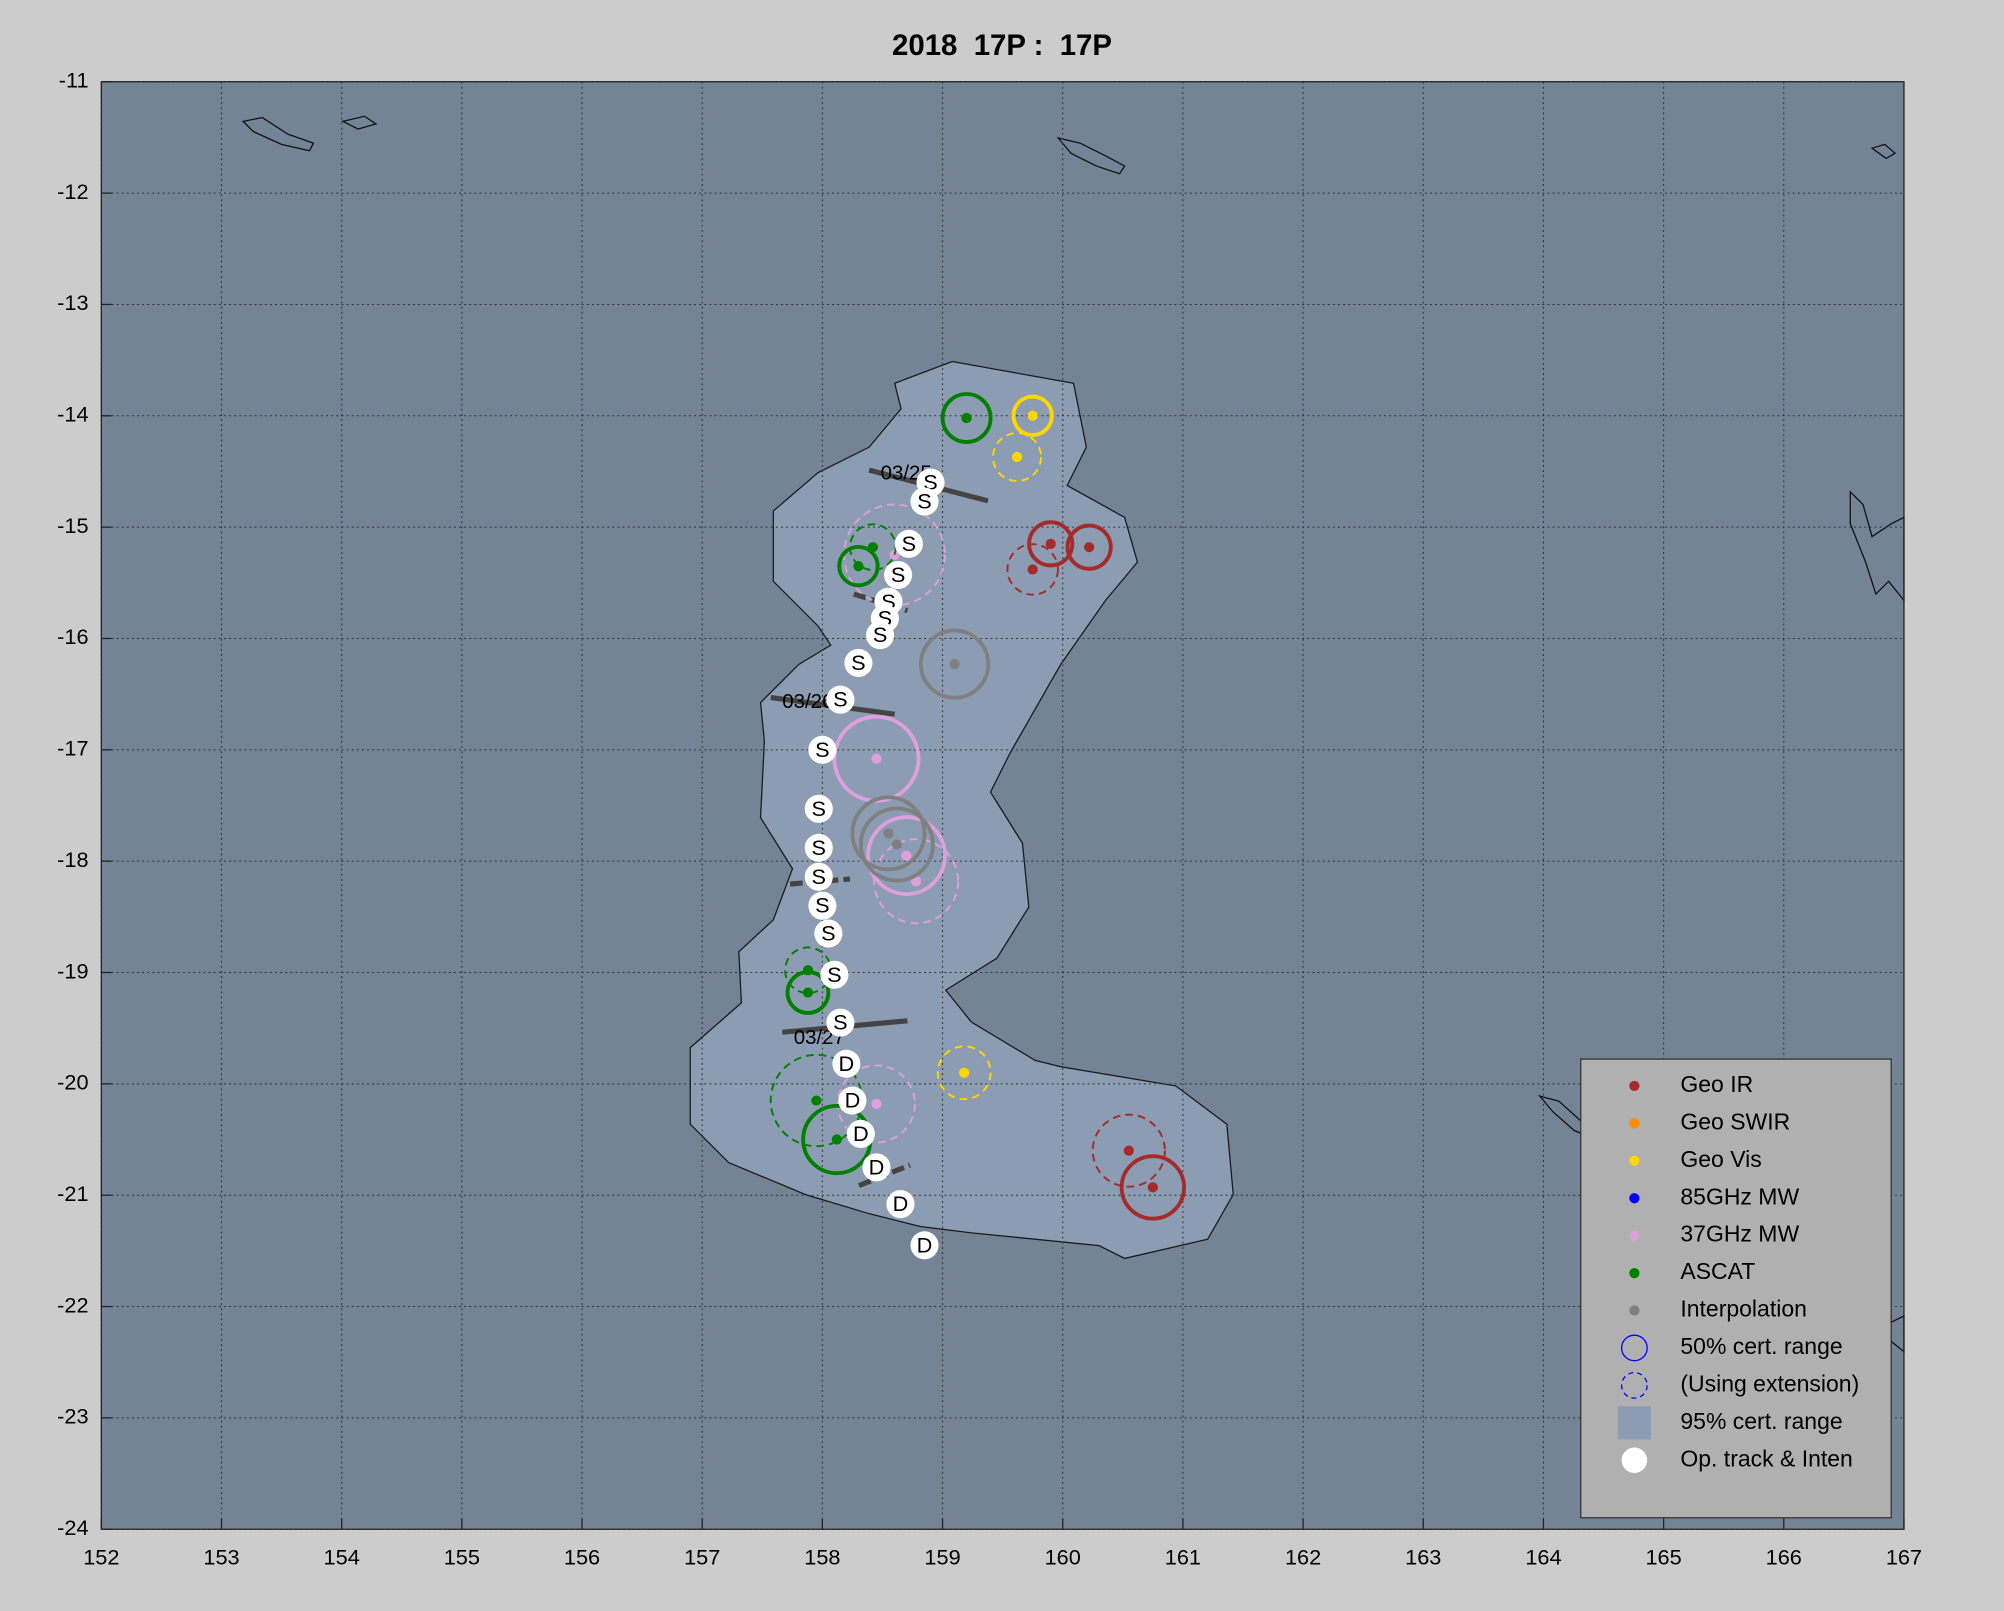 Image resolution: width=2004 pixels, height=1611 pixels. What do you see at coordinates (72, 1193) in the screenshot?
I see `y-tick-label: -21` at bounding box center [72, 1193].